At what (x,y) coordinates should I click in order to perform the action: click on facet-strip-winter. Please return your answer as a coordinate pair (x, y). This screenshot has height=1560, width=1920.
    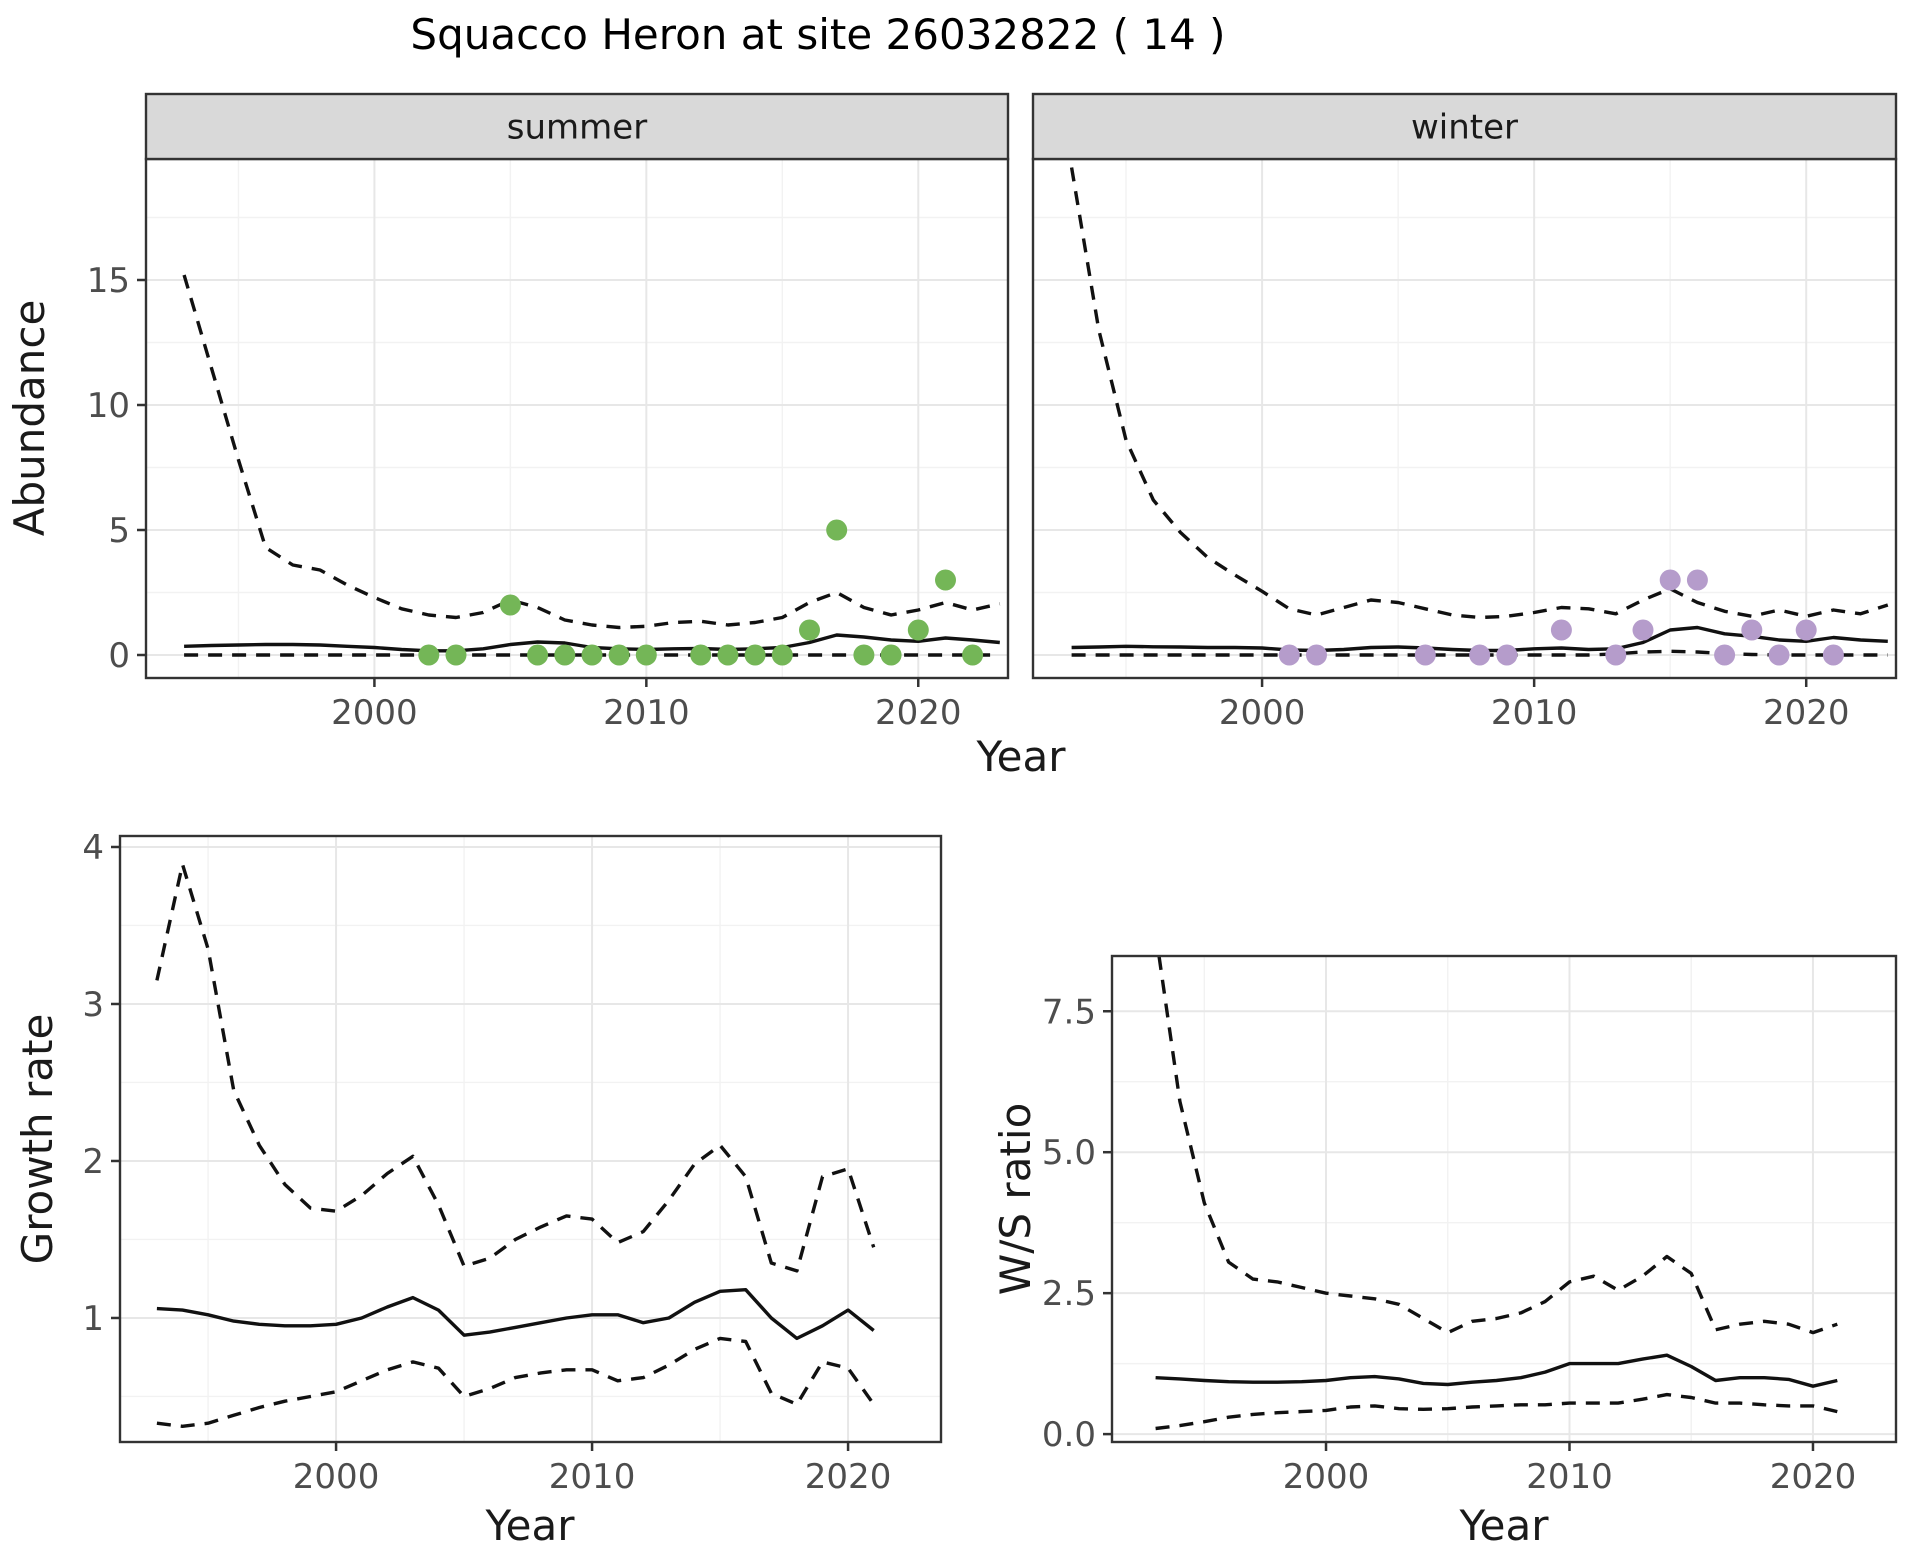
    Looking at the image, I should click on (1464, 126).